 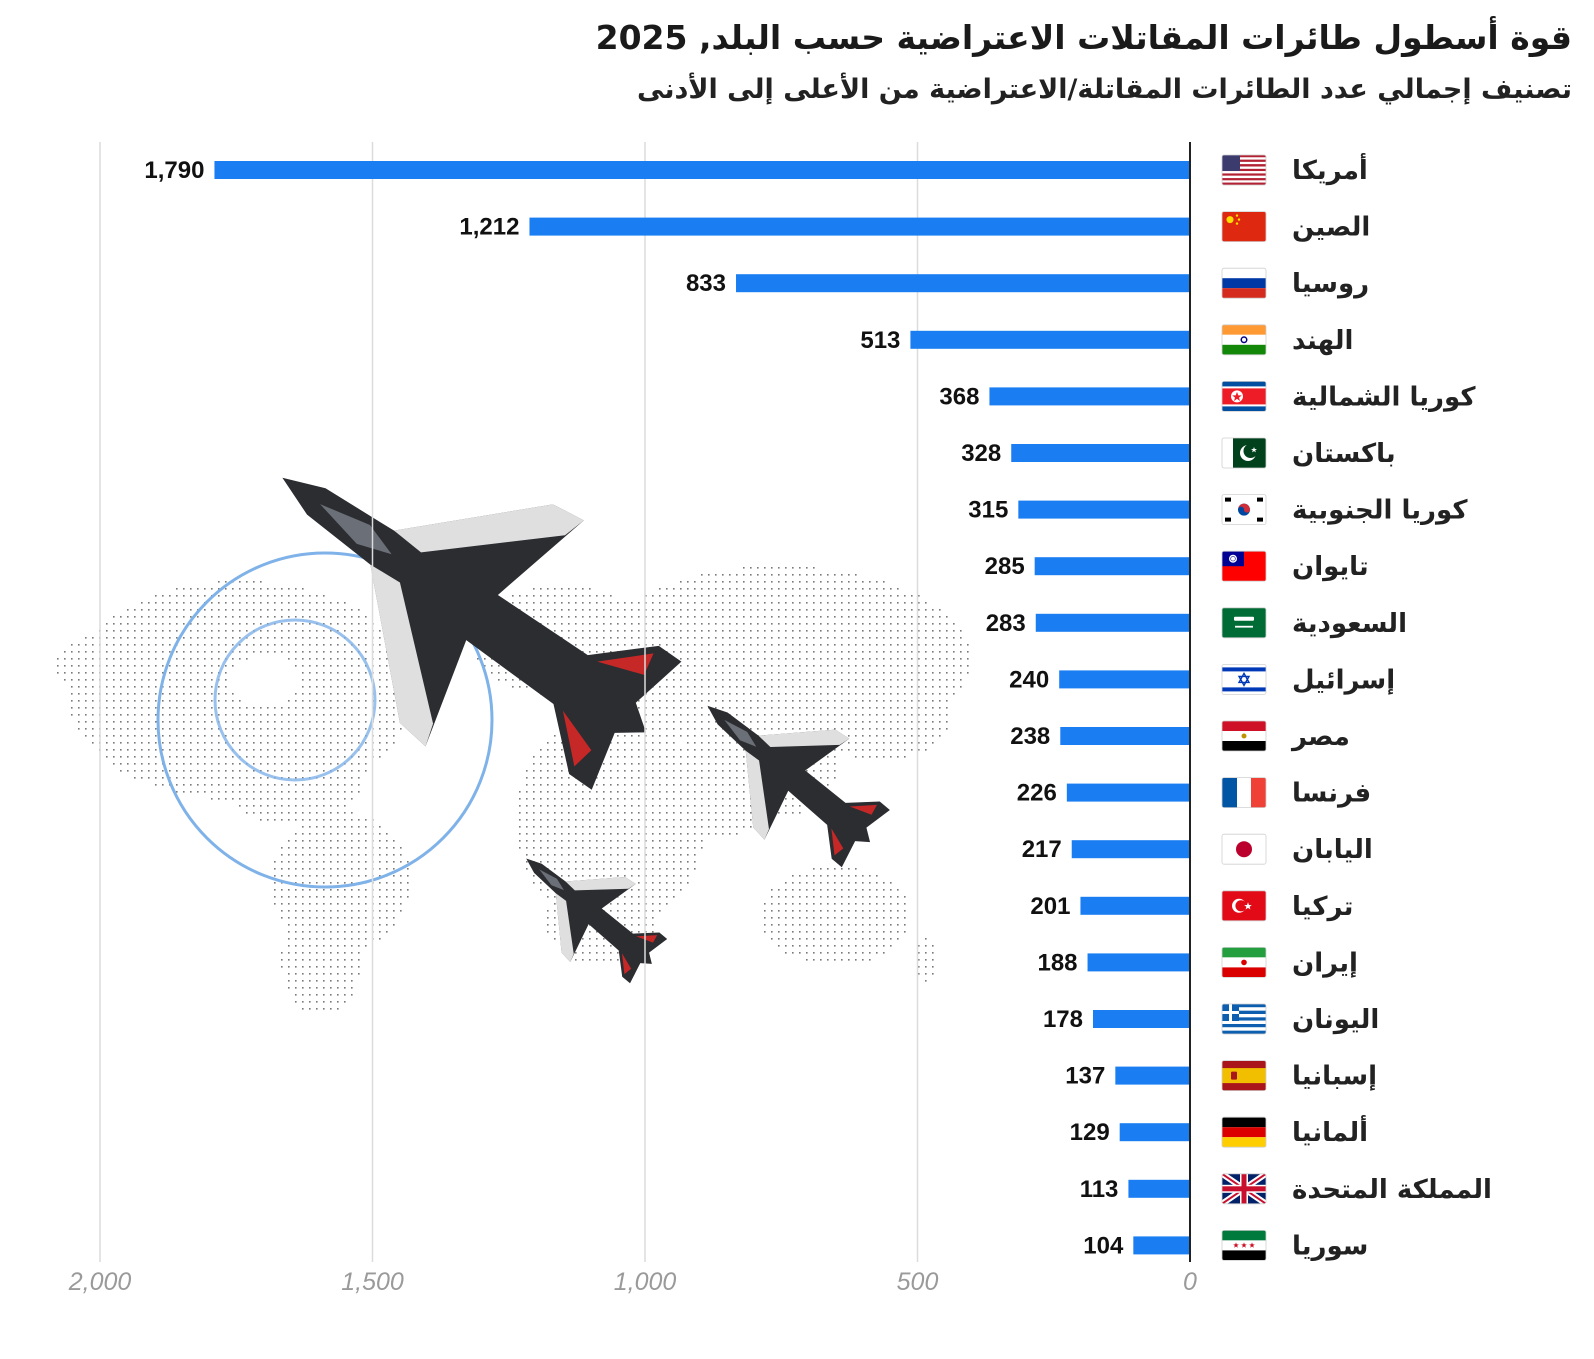 I want to click on value-label: 328, so click(x=981, y=453).